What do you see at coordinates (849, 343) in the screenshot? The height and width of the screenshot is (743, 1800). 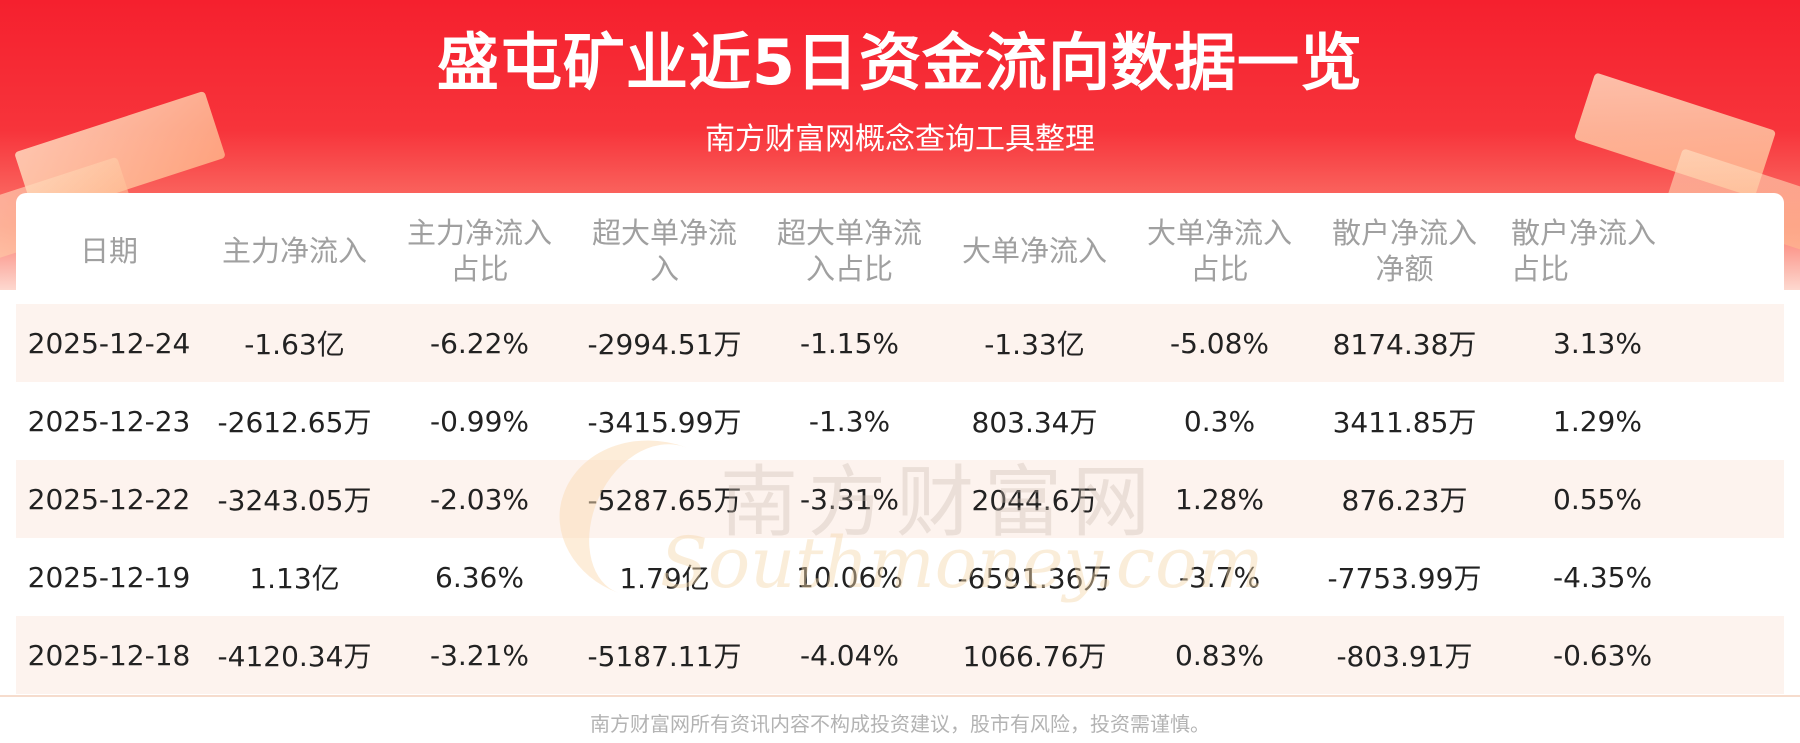 I see `cell-super-large-net-inflow-ratio: -1.15%` at bounding box center [849, 343].